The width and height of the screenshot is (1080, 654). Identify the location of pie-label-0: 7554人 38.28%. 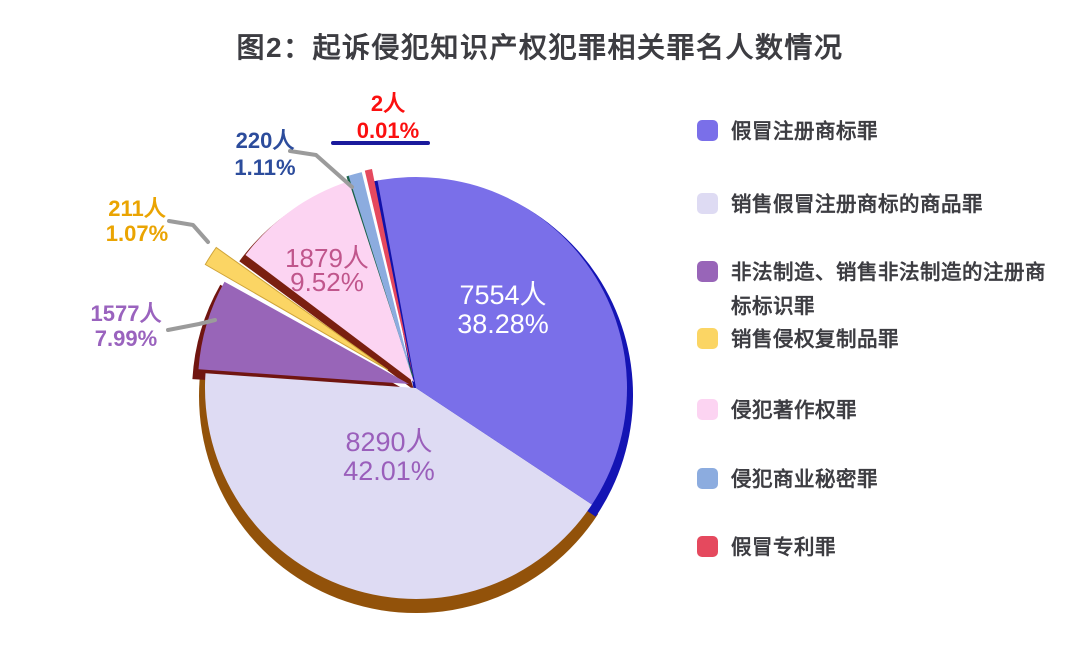
(503, 309).